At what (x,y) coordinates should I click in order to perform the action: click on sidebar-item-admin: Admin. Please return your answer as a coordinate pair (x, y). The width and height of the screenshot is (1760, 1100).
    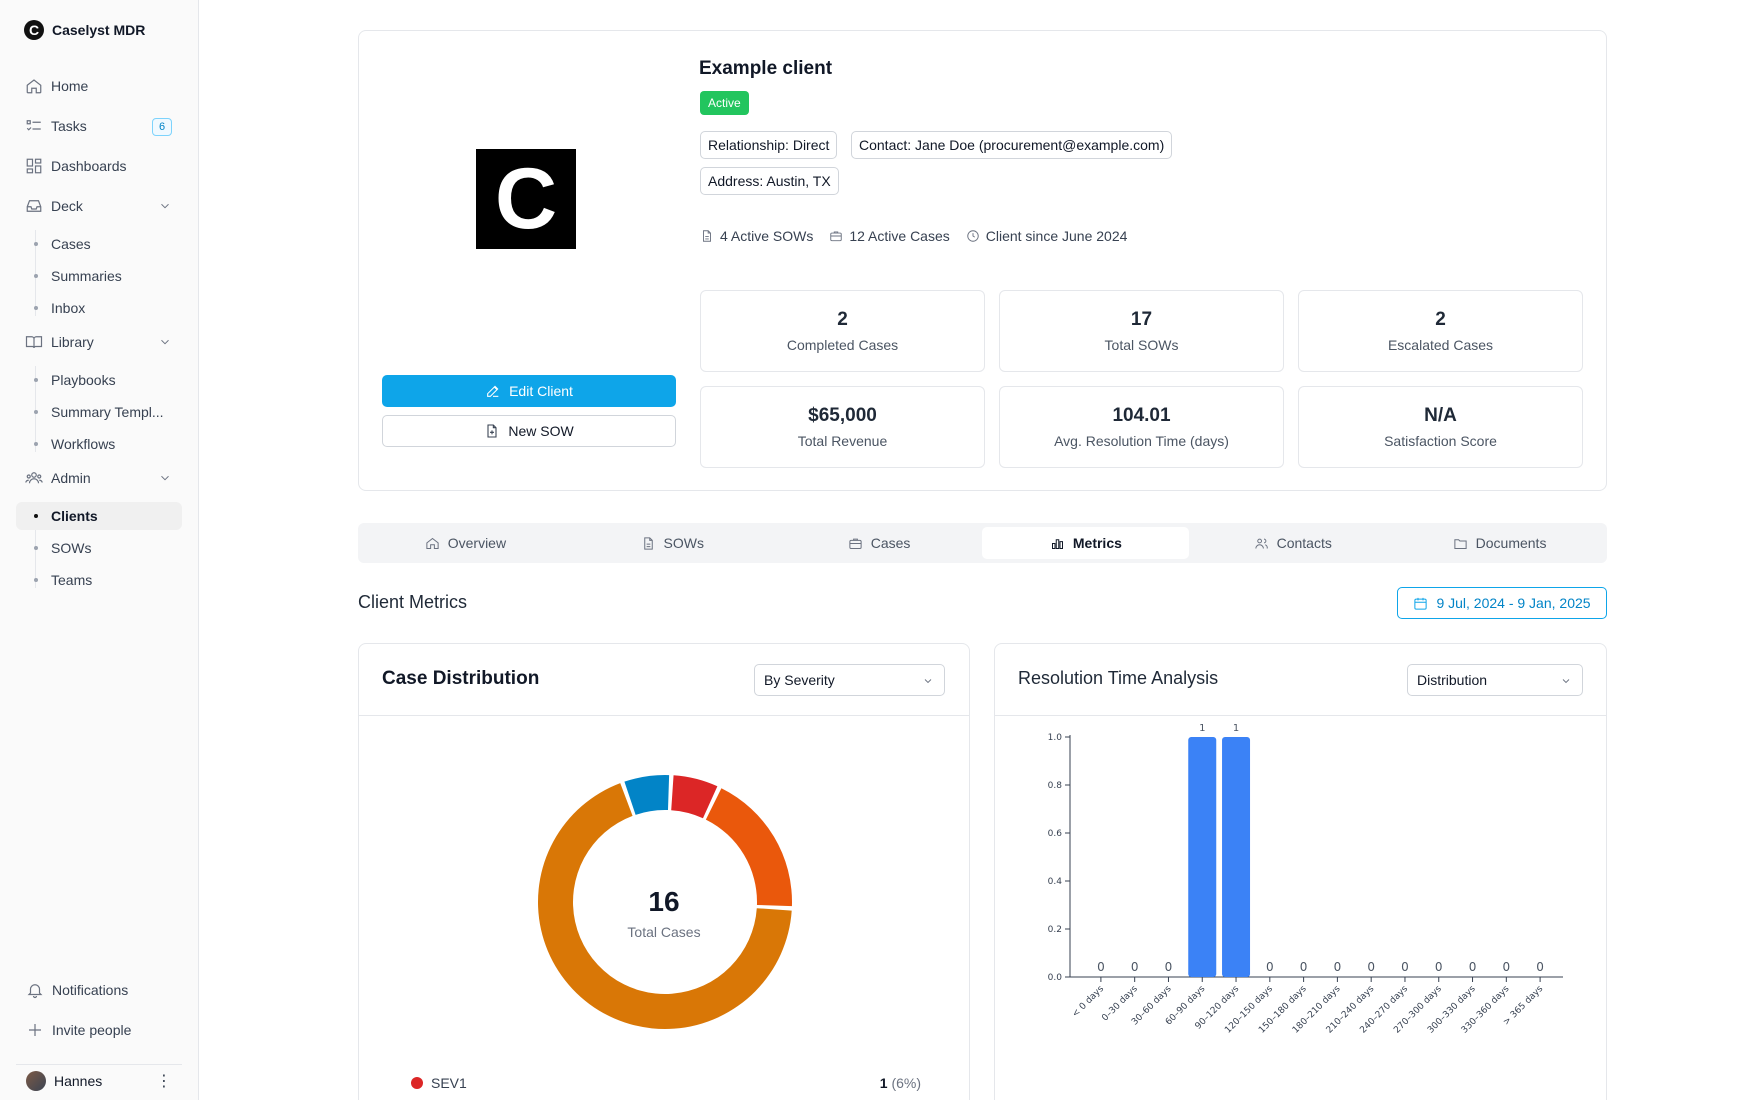
    Looking at the image, I should click on (99, 478).